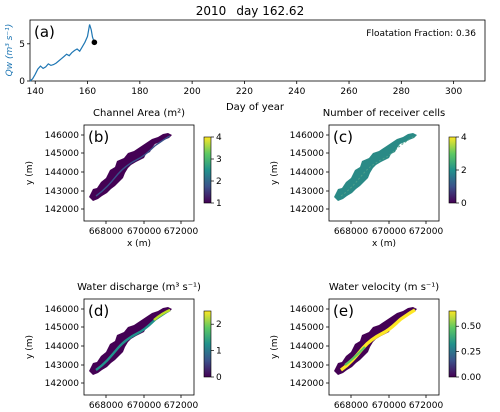  Describe the element at coordinates (219, 160) in the screenshot. I see `colorbar-tick-label: 3` at that location.